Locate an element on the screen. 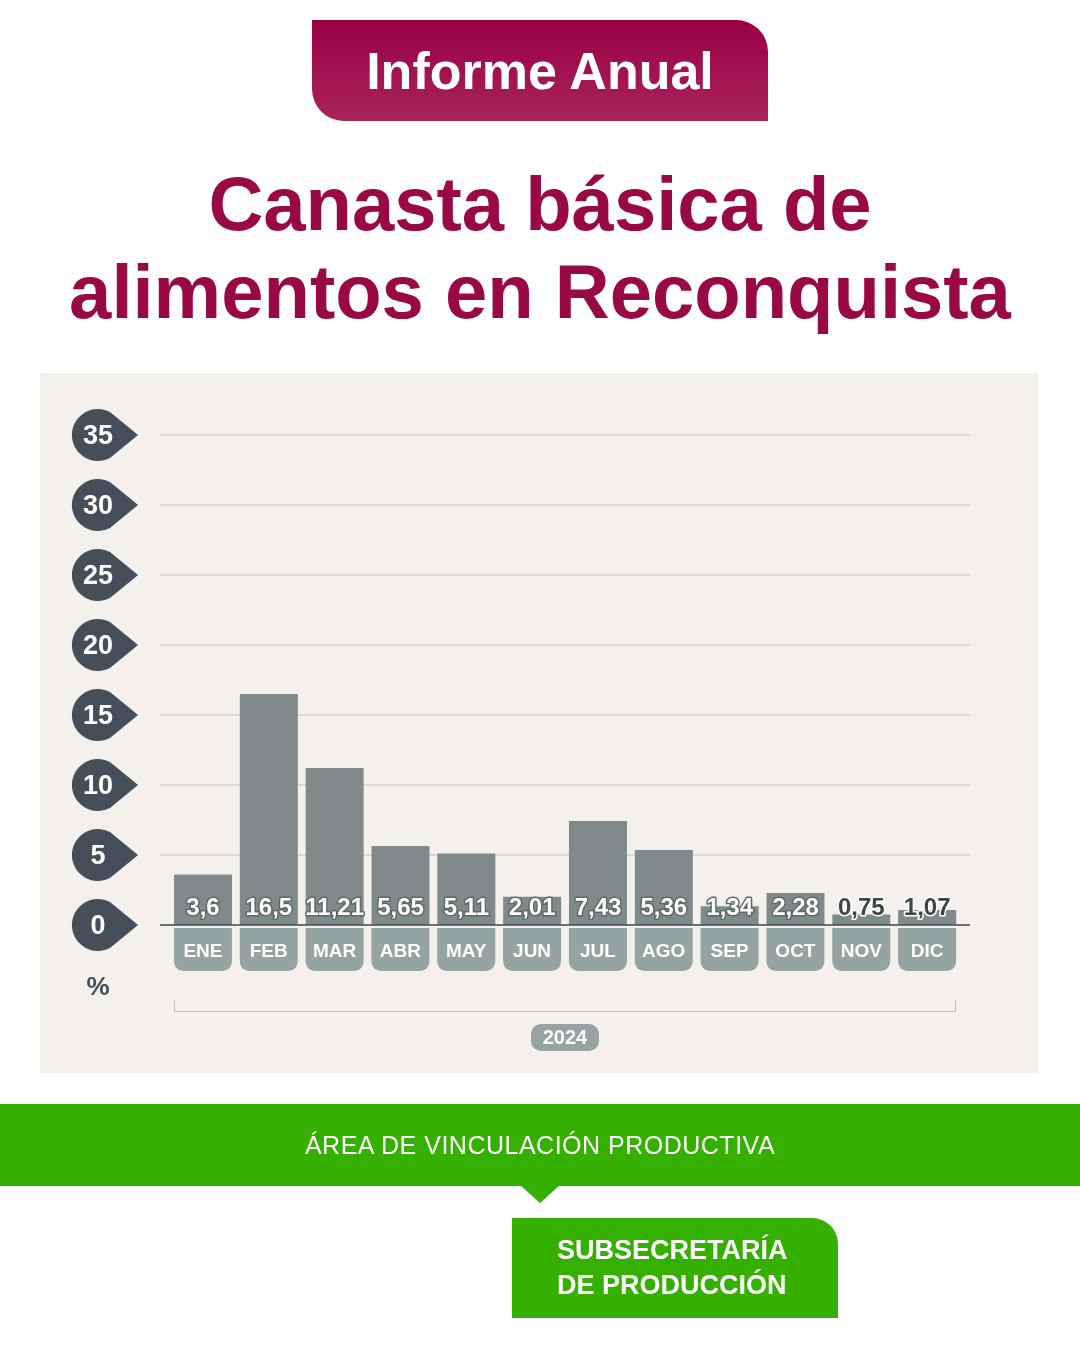  text: SUBSECRETARÍA DE PRODUCCIÓN is located at coordinates (672, 1267).